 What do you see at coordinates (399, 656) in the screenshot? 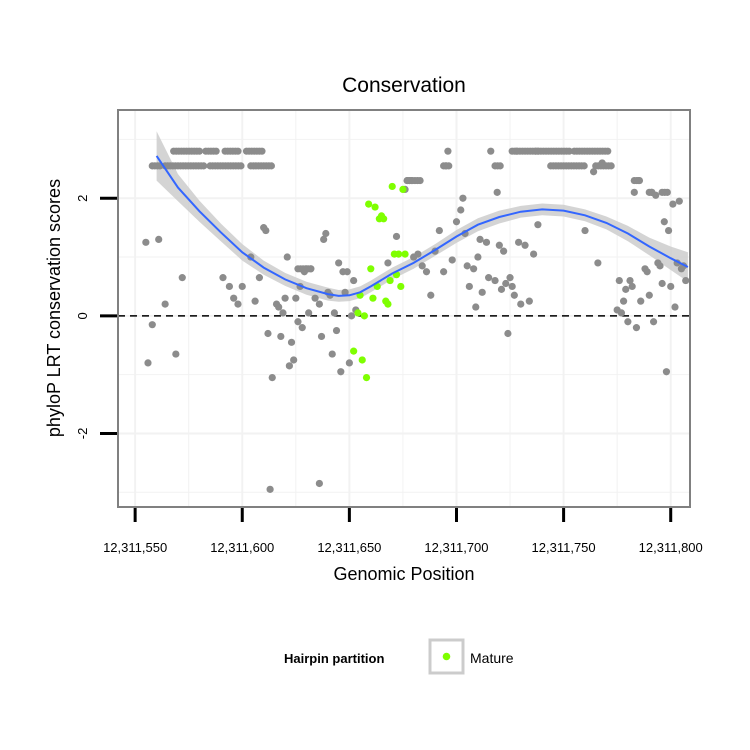
I see `legend: Hairpin partition Mature` at bounding box center [399, 656].